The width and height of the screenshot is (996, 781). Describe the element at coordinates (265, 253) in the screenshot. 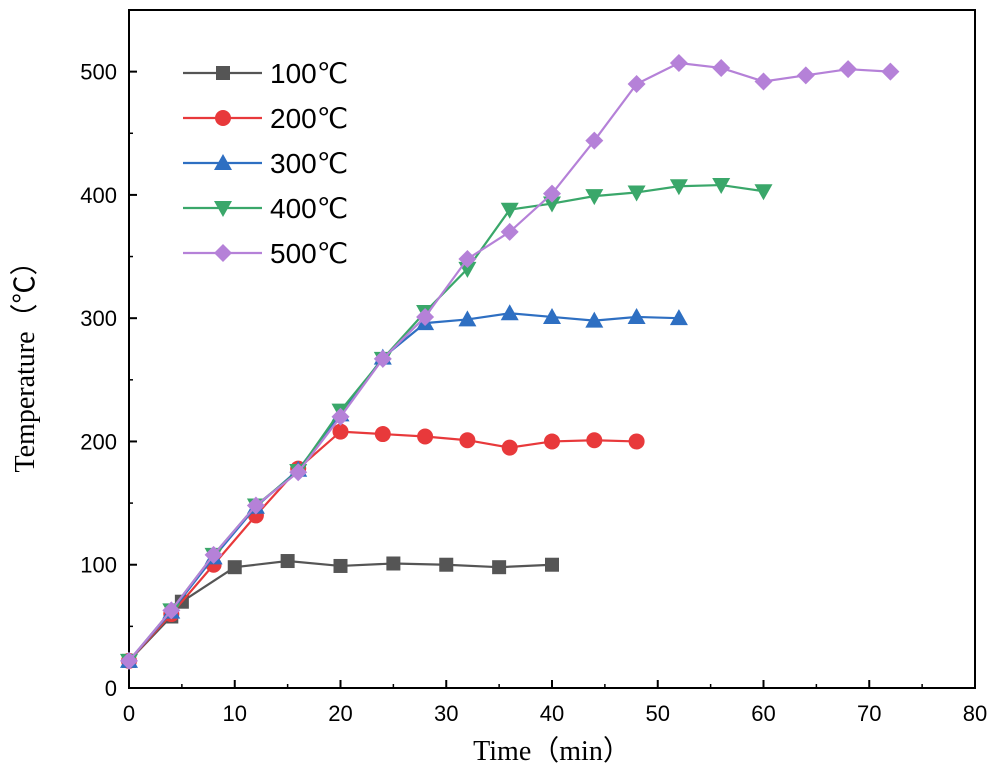

I see `legend-entry-5: 500℃` at that location.